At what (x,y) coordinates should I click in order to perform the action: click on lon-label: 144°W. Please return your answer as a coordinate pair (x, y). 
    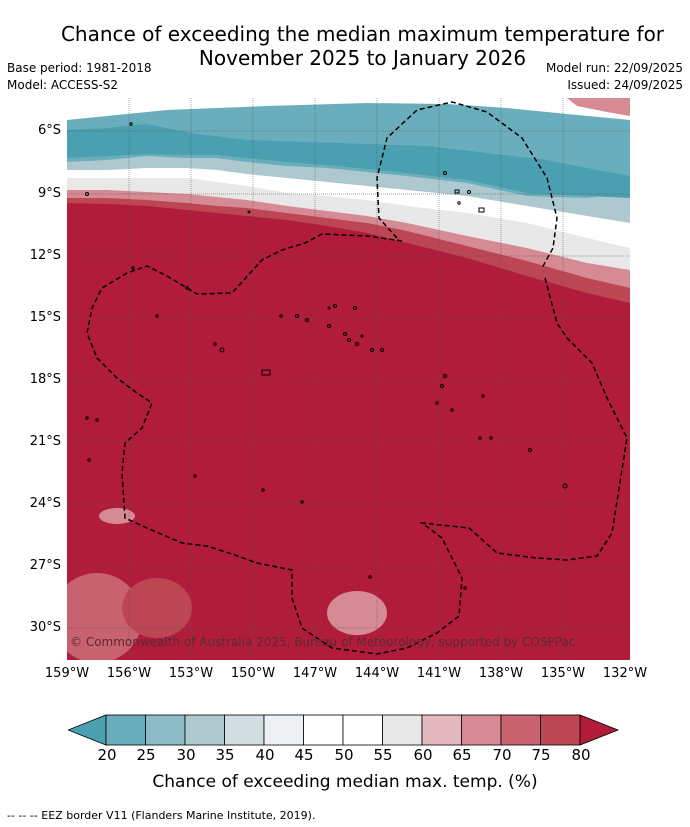
    Looking at the image, I should click on (377, 673).